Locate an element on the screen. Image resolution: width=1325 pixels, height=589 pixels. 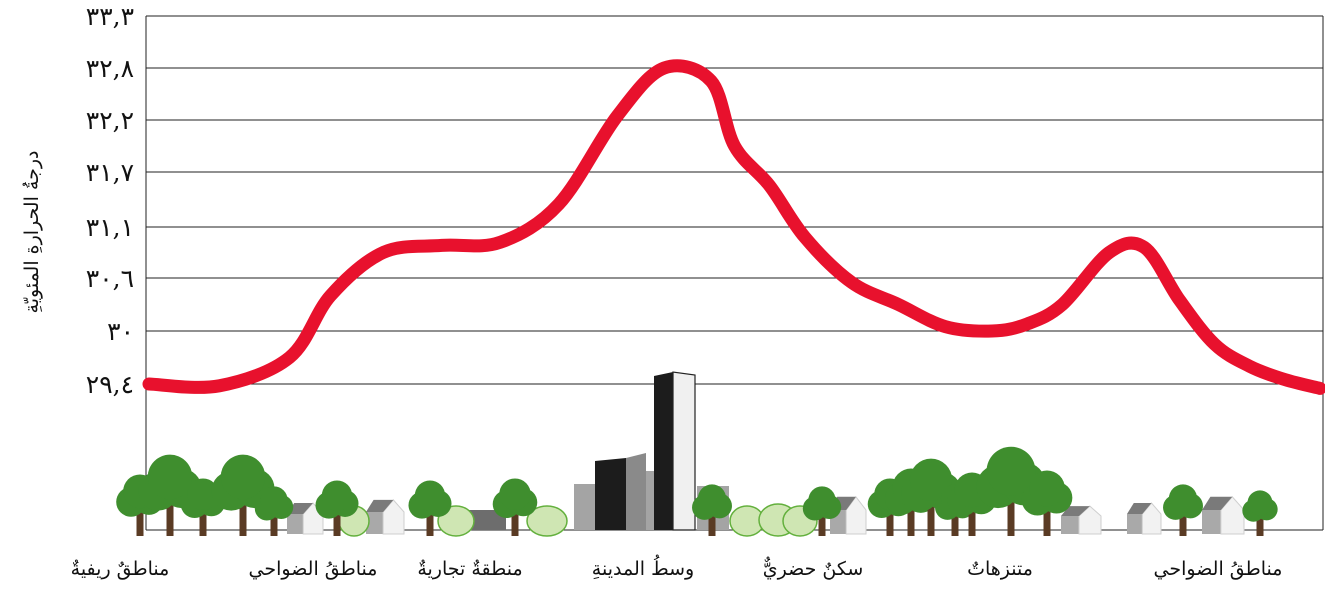
category-label: وسطُ المدينةِ is located at coordinates (643, 567).